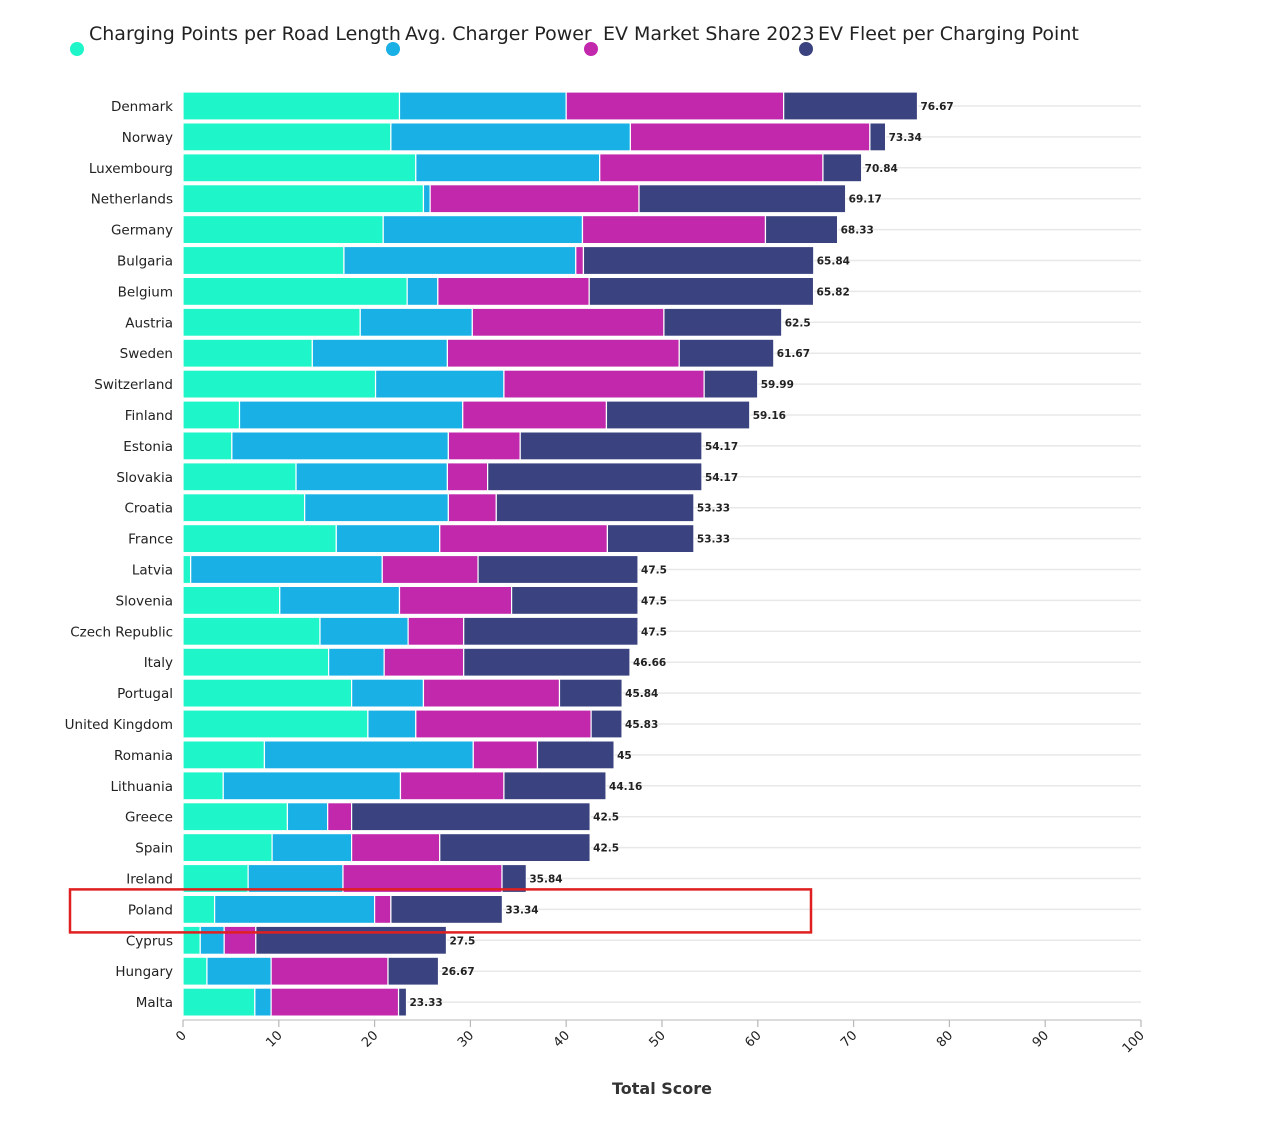  Describe the element at coordinates (936, 107) in the screenshot. I see `total-label-denmark: 76.67` at that location.